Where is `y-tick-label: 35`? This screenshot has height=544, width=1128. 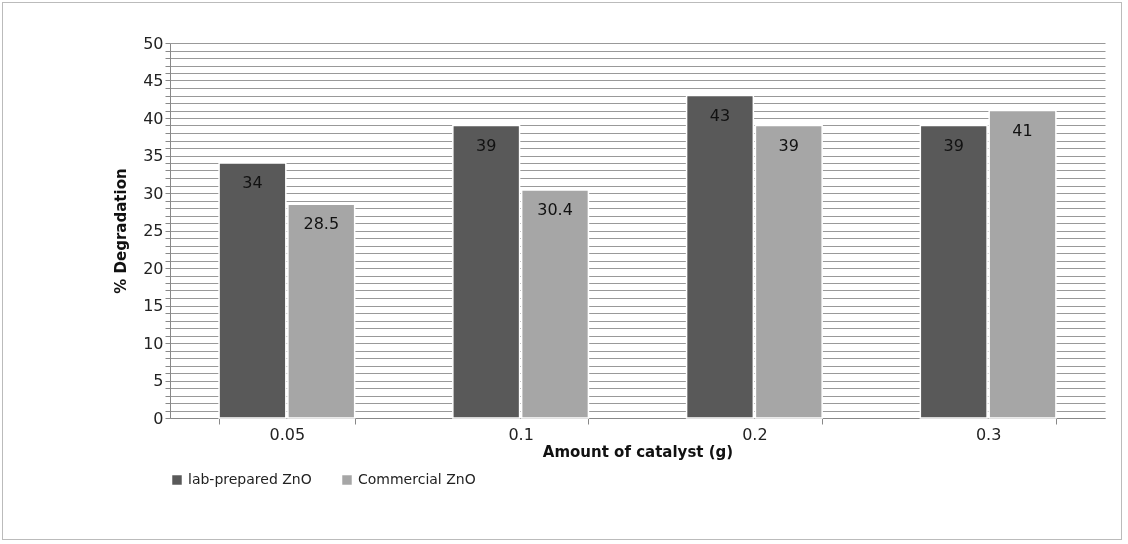 y-tick-label: 35 is located at coordinates (153, 155).